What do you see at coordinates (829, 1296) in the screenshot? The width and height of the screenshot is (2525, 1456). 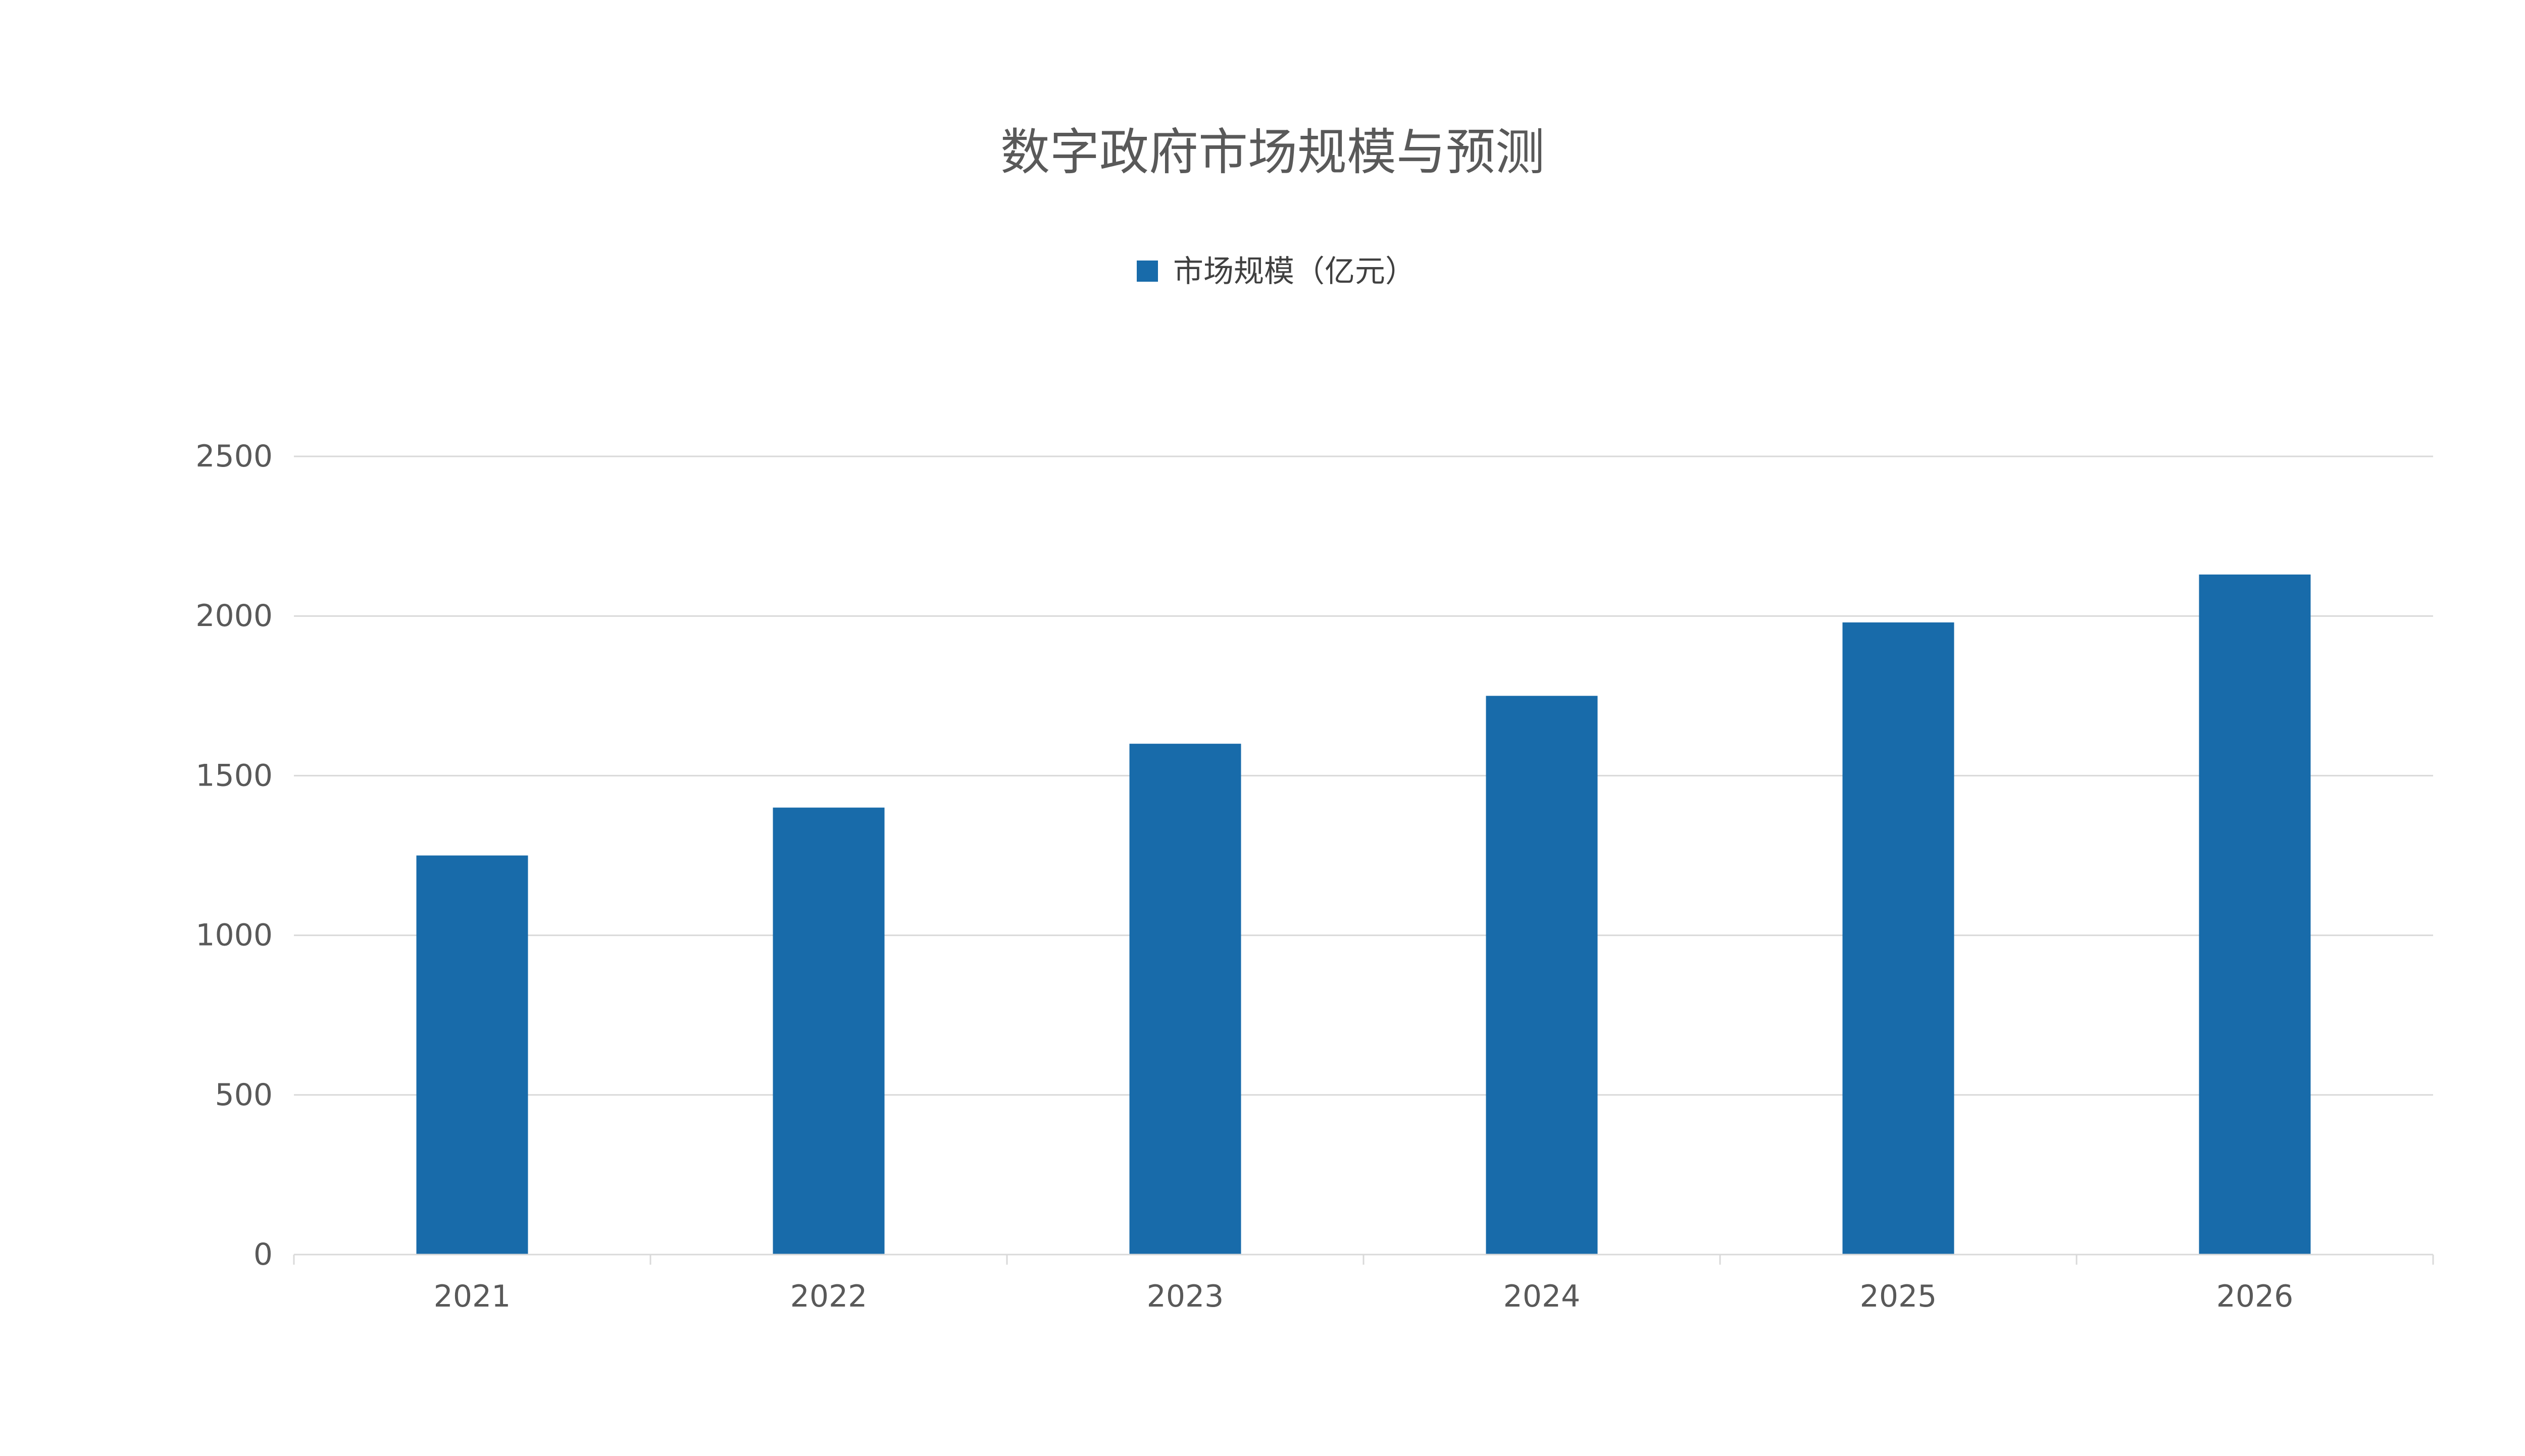 I see `x-tick-label-2022: 2022` at bounding box center [829, 1296].